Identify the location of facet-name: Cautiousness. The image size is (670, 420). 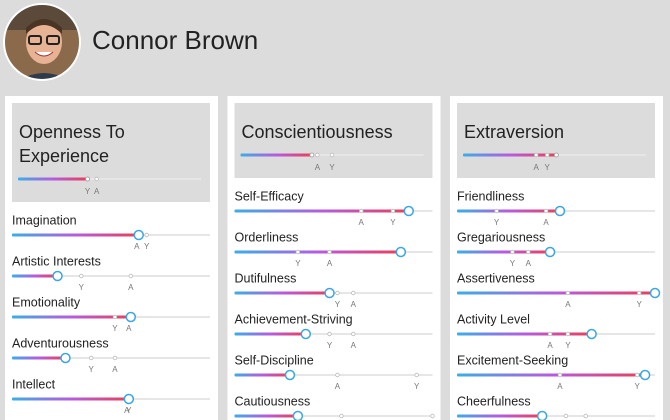
(273, 401).